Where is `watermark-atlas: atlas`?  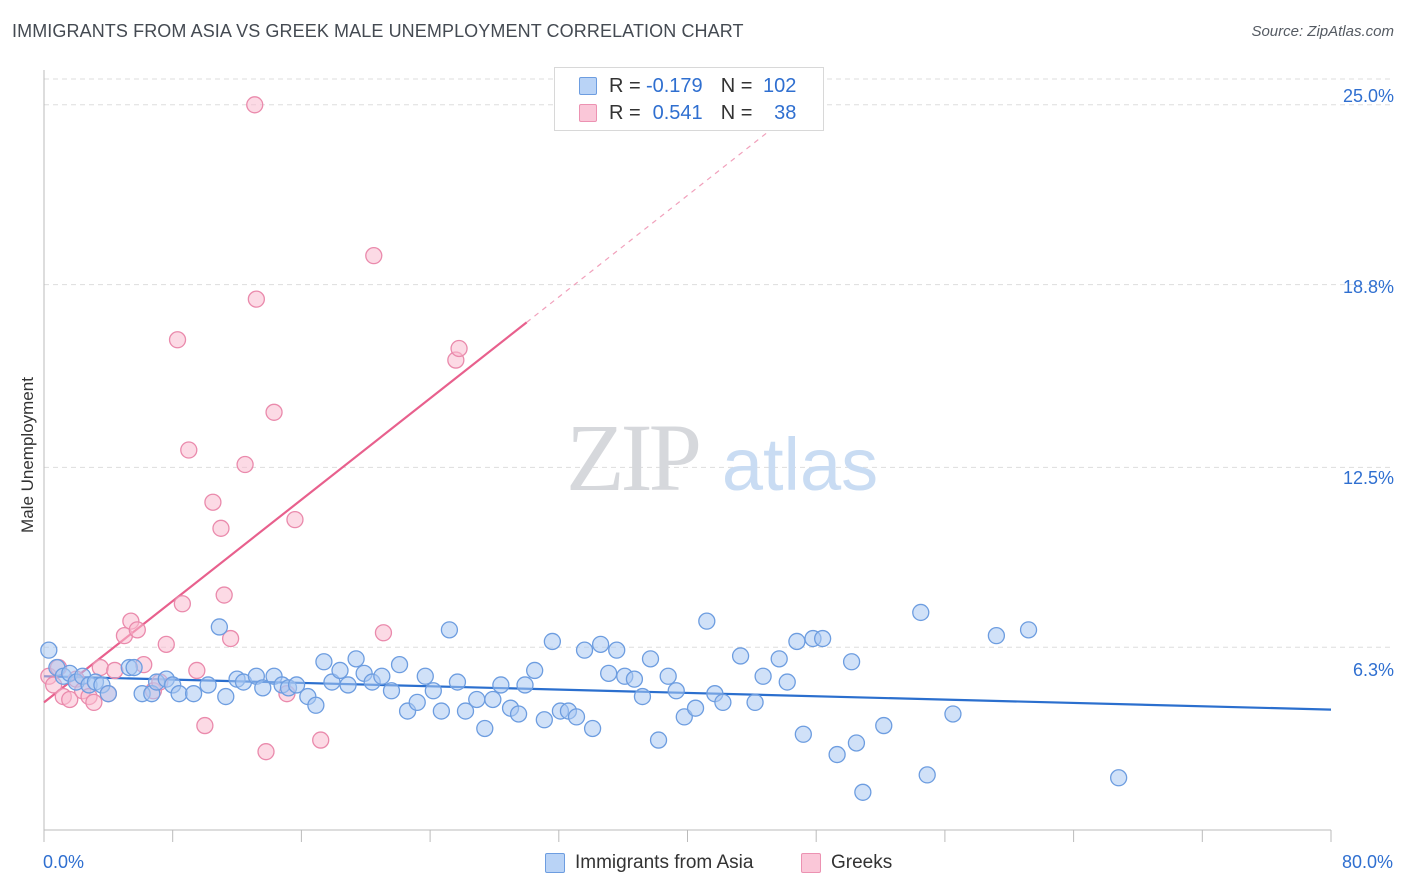
watermark-atlas: atlas is located at coordinates (800, 464).